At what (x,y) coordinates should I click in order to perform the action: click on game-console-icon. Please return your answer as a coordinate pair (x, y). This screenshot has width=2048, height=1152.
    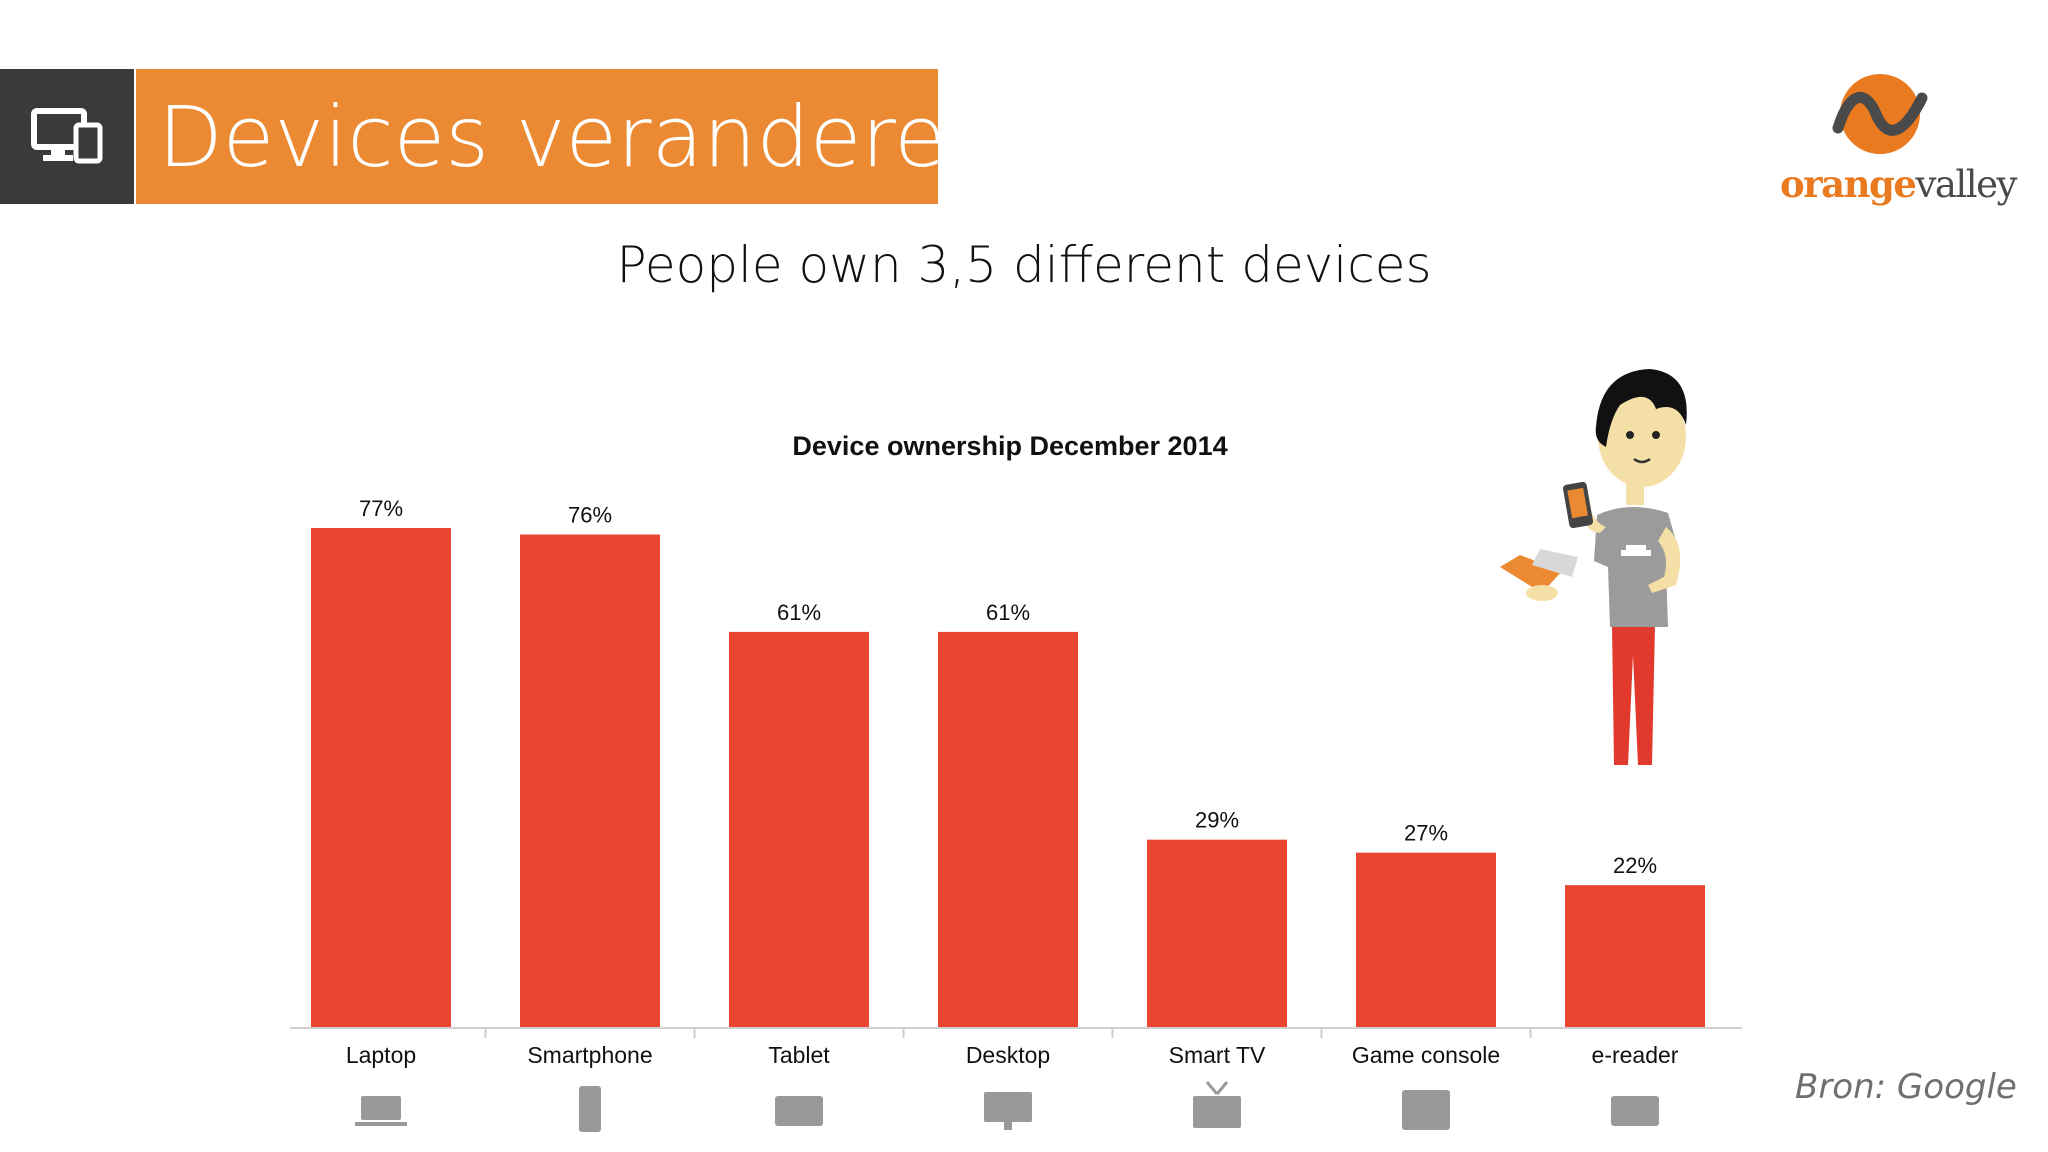
    Looking at the image, I should click on (1426, 1110).